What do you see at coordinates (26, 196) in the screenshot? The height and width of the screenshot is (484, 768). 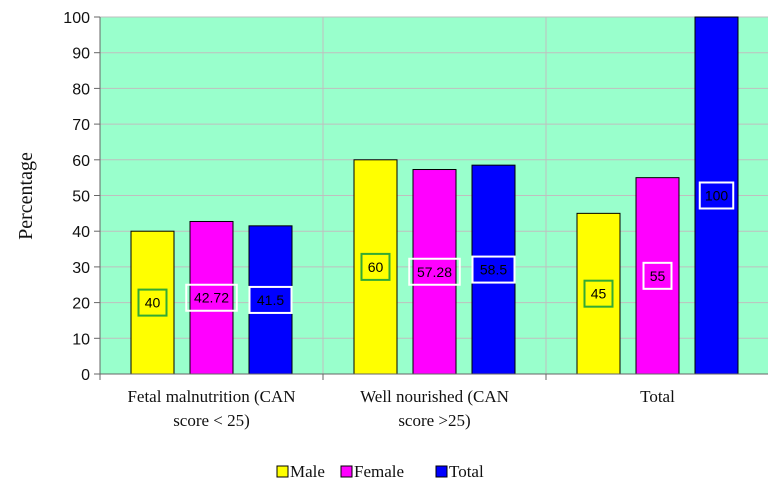 I see `y-axis-label: Percentage` at bounding box center [26, 196].